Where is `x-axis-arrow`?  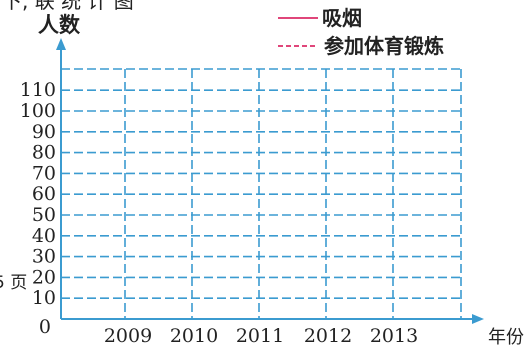 x-axis-arrow is located at coordinates (478, 319).